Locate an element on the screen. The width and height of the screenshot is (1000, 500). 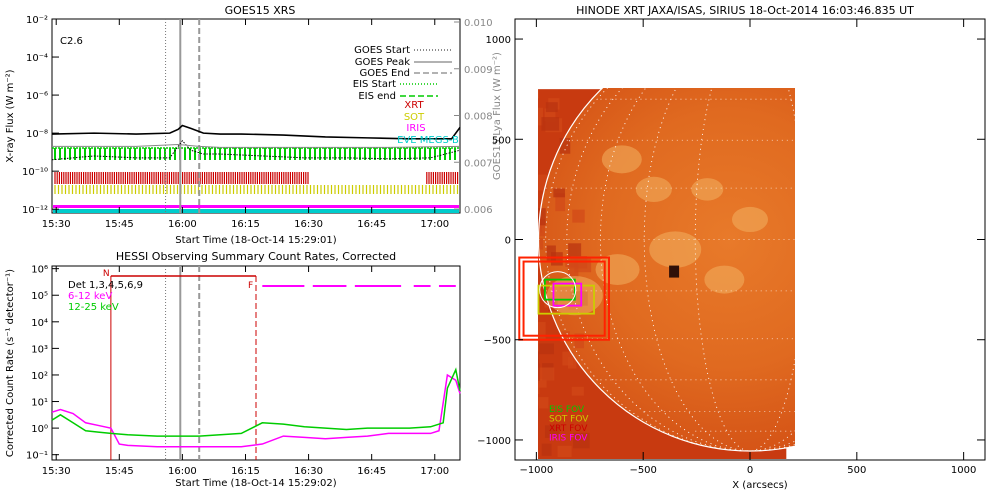
xrt-fov-legend-label: XRT FOV is located at coordinates (568, 429).